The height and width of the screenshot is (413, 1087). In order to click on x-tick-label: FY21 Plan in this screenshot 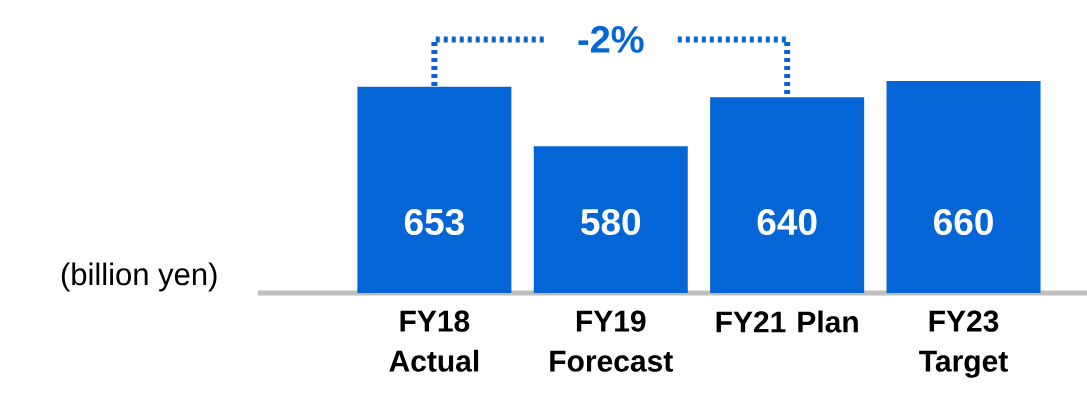, I will do `click(787, 321)`.